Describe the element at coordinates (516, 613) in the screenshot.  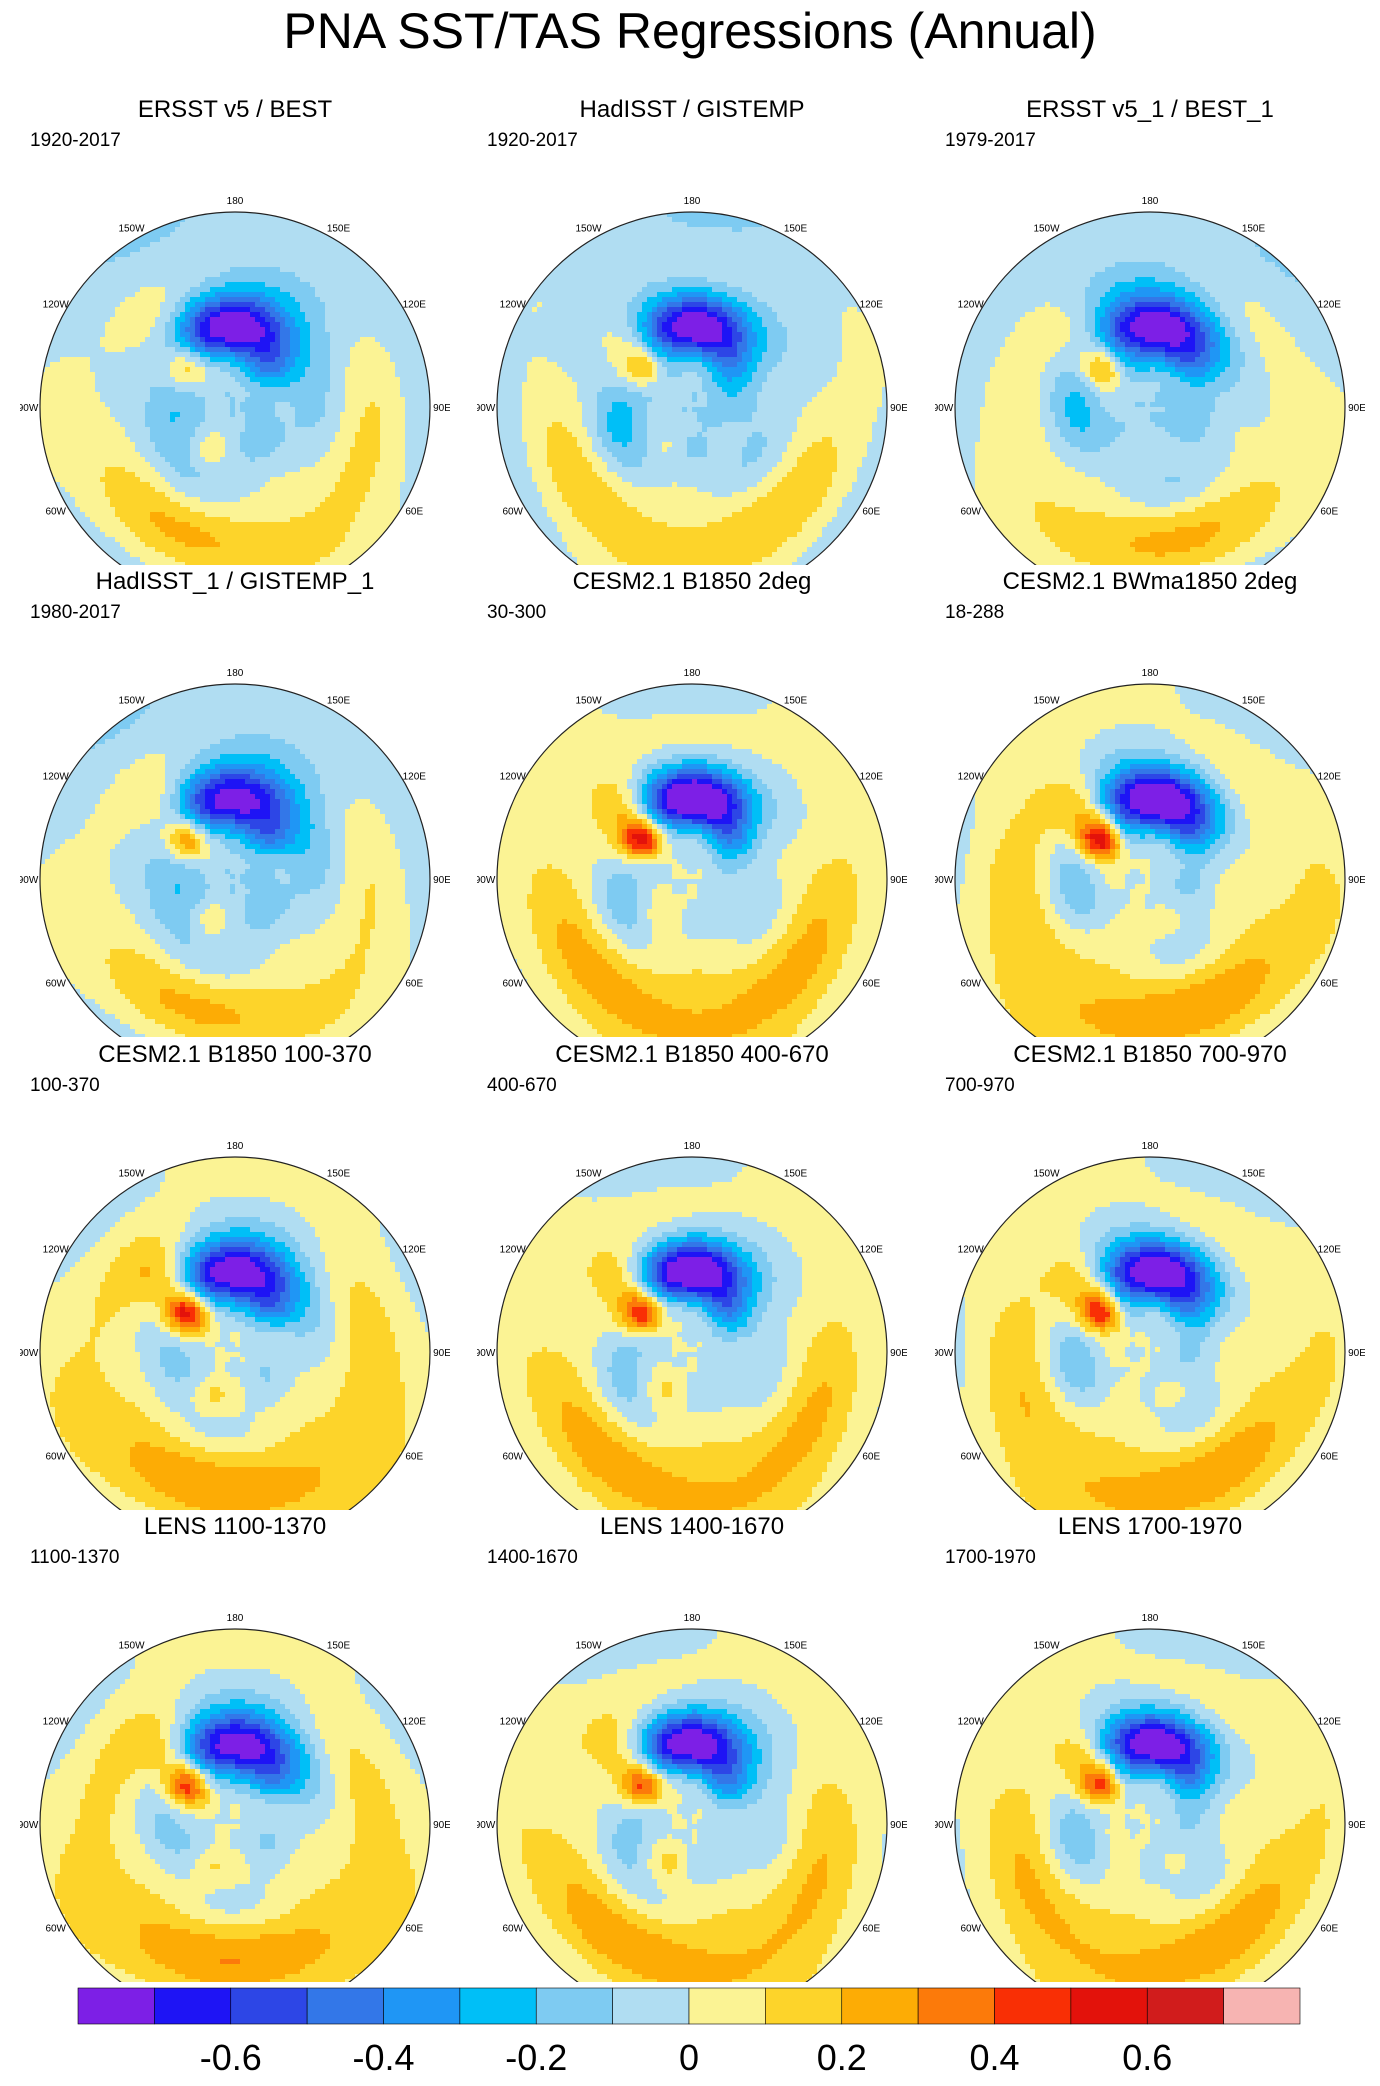
I see `panel-period: 30-300` at that location.